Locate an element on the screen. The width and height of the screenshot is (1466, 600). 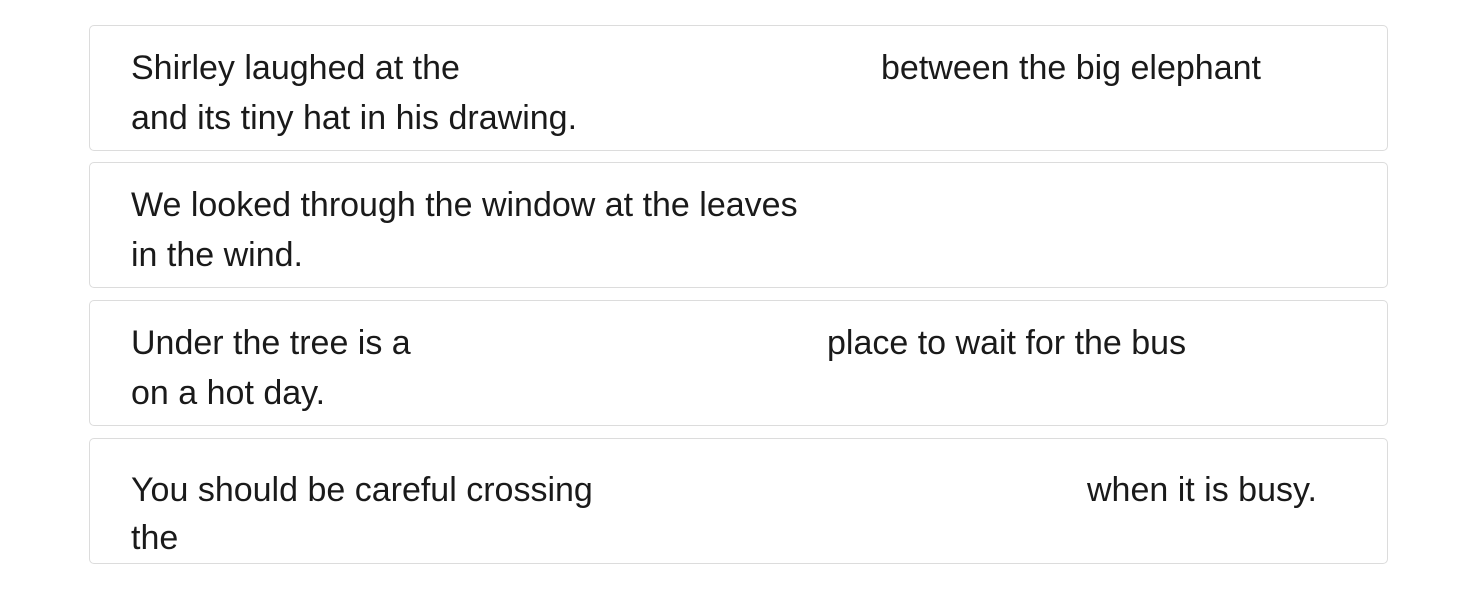
sentence-text-after: when it is busy. is located at coordinates (1202, 490).